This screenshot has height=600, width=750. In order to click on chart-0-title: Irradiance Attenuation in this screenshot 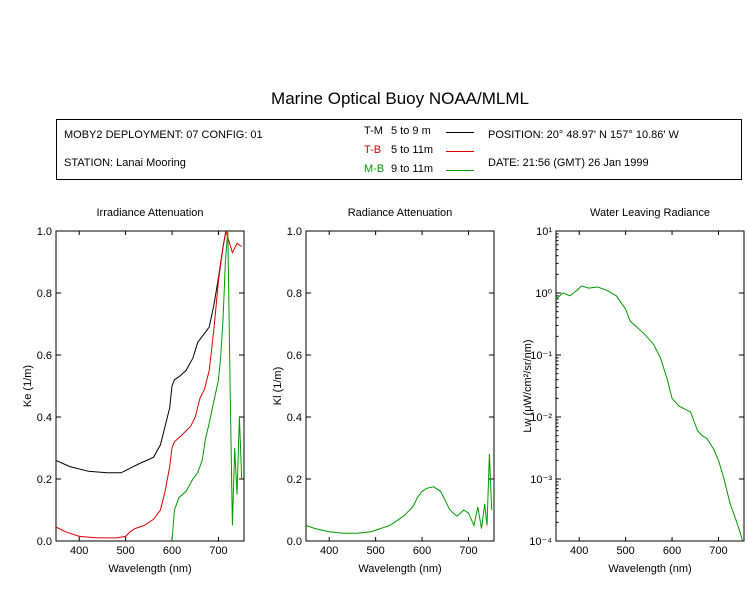, I will do `click(149, 213)`.